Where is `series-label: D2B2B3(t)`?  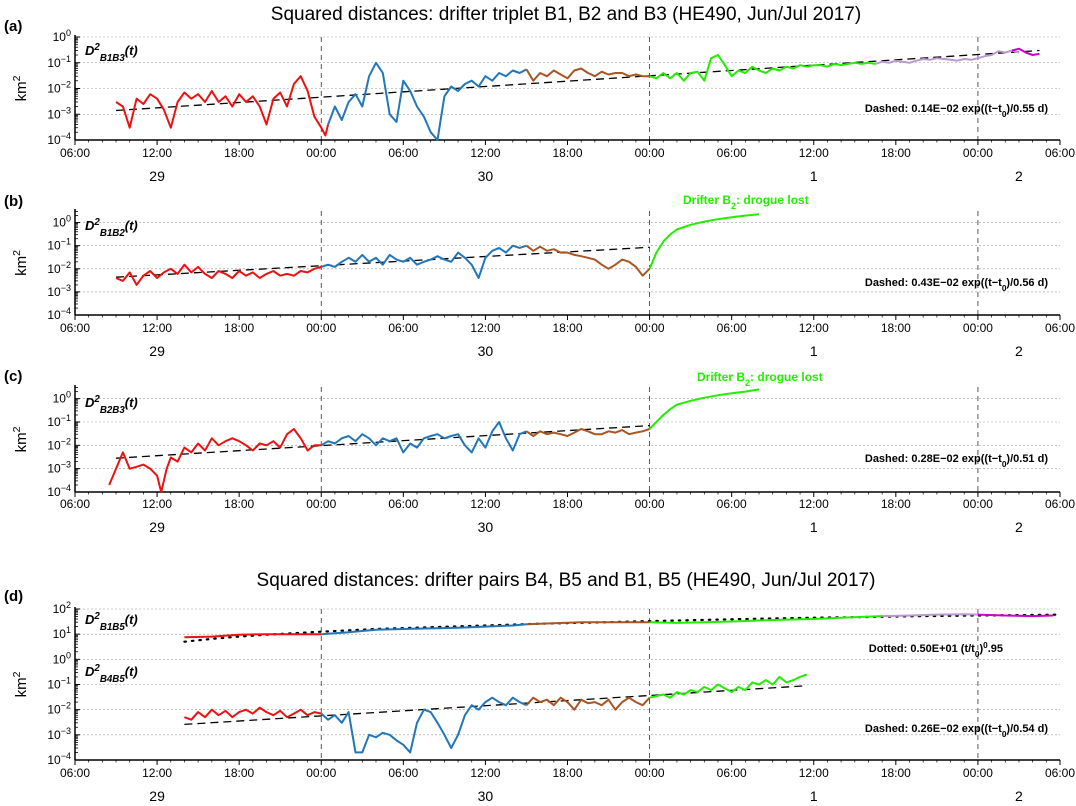
series-label: D2B2B3(t) is located at coordinates (111, 405).